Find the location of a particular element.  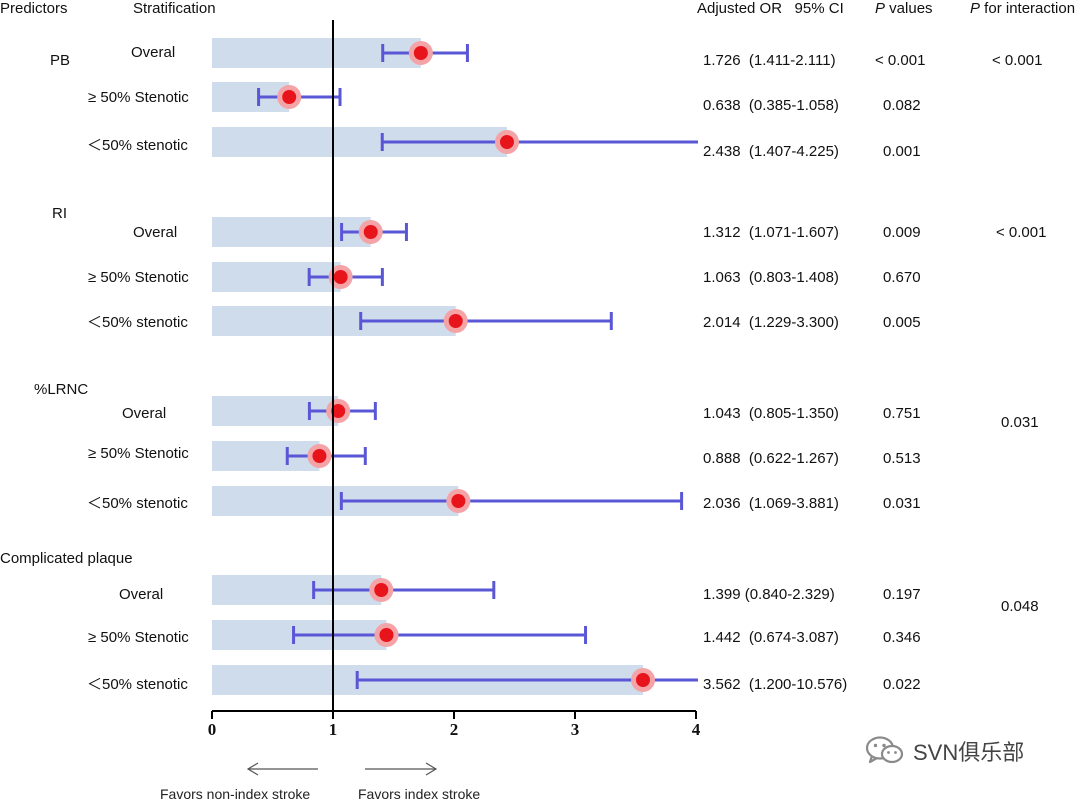

row-or-ci: 1.063 (0.803-1.408) is located at coordinates (771, 277).